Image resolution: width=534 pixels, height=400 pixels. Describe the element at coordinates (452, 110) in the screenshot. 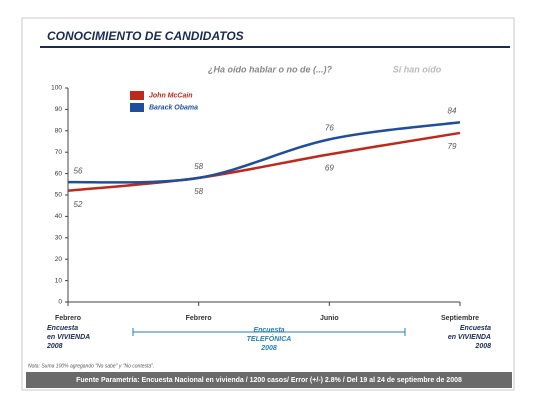

I see `value-label: 84` at that location.